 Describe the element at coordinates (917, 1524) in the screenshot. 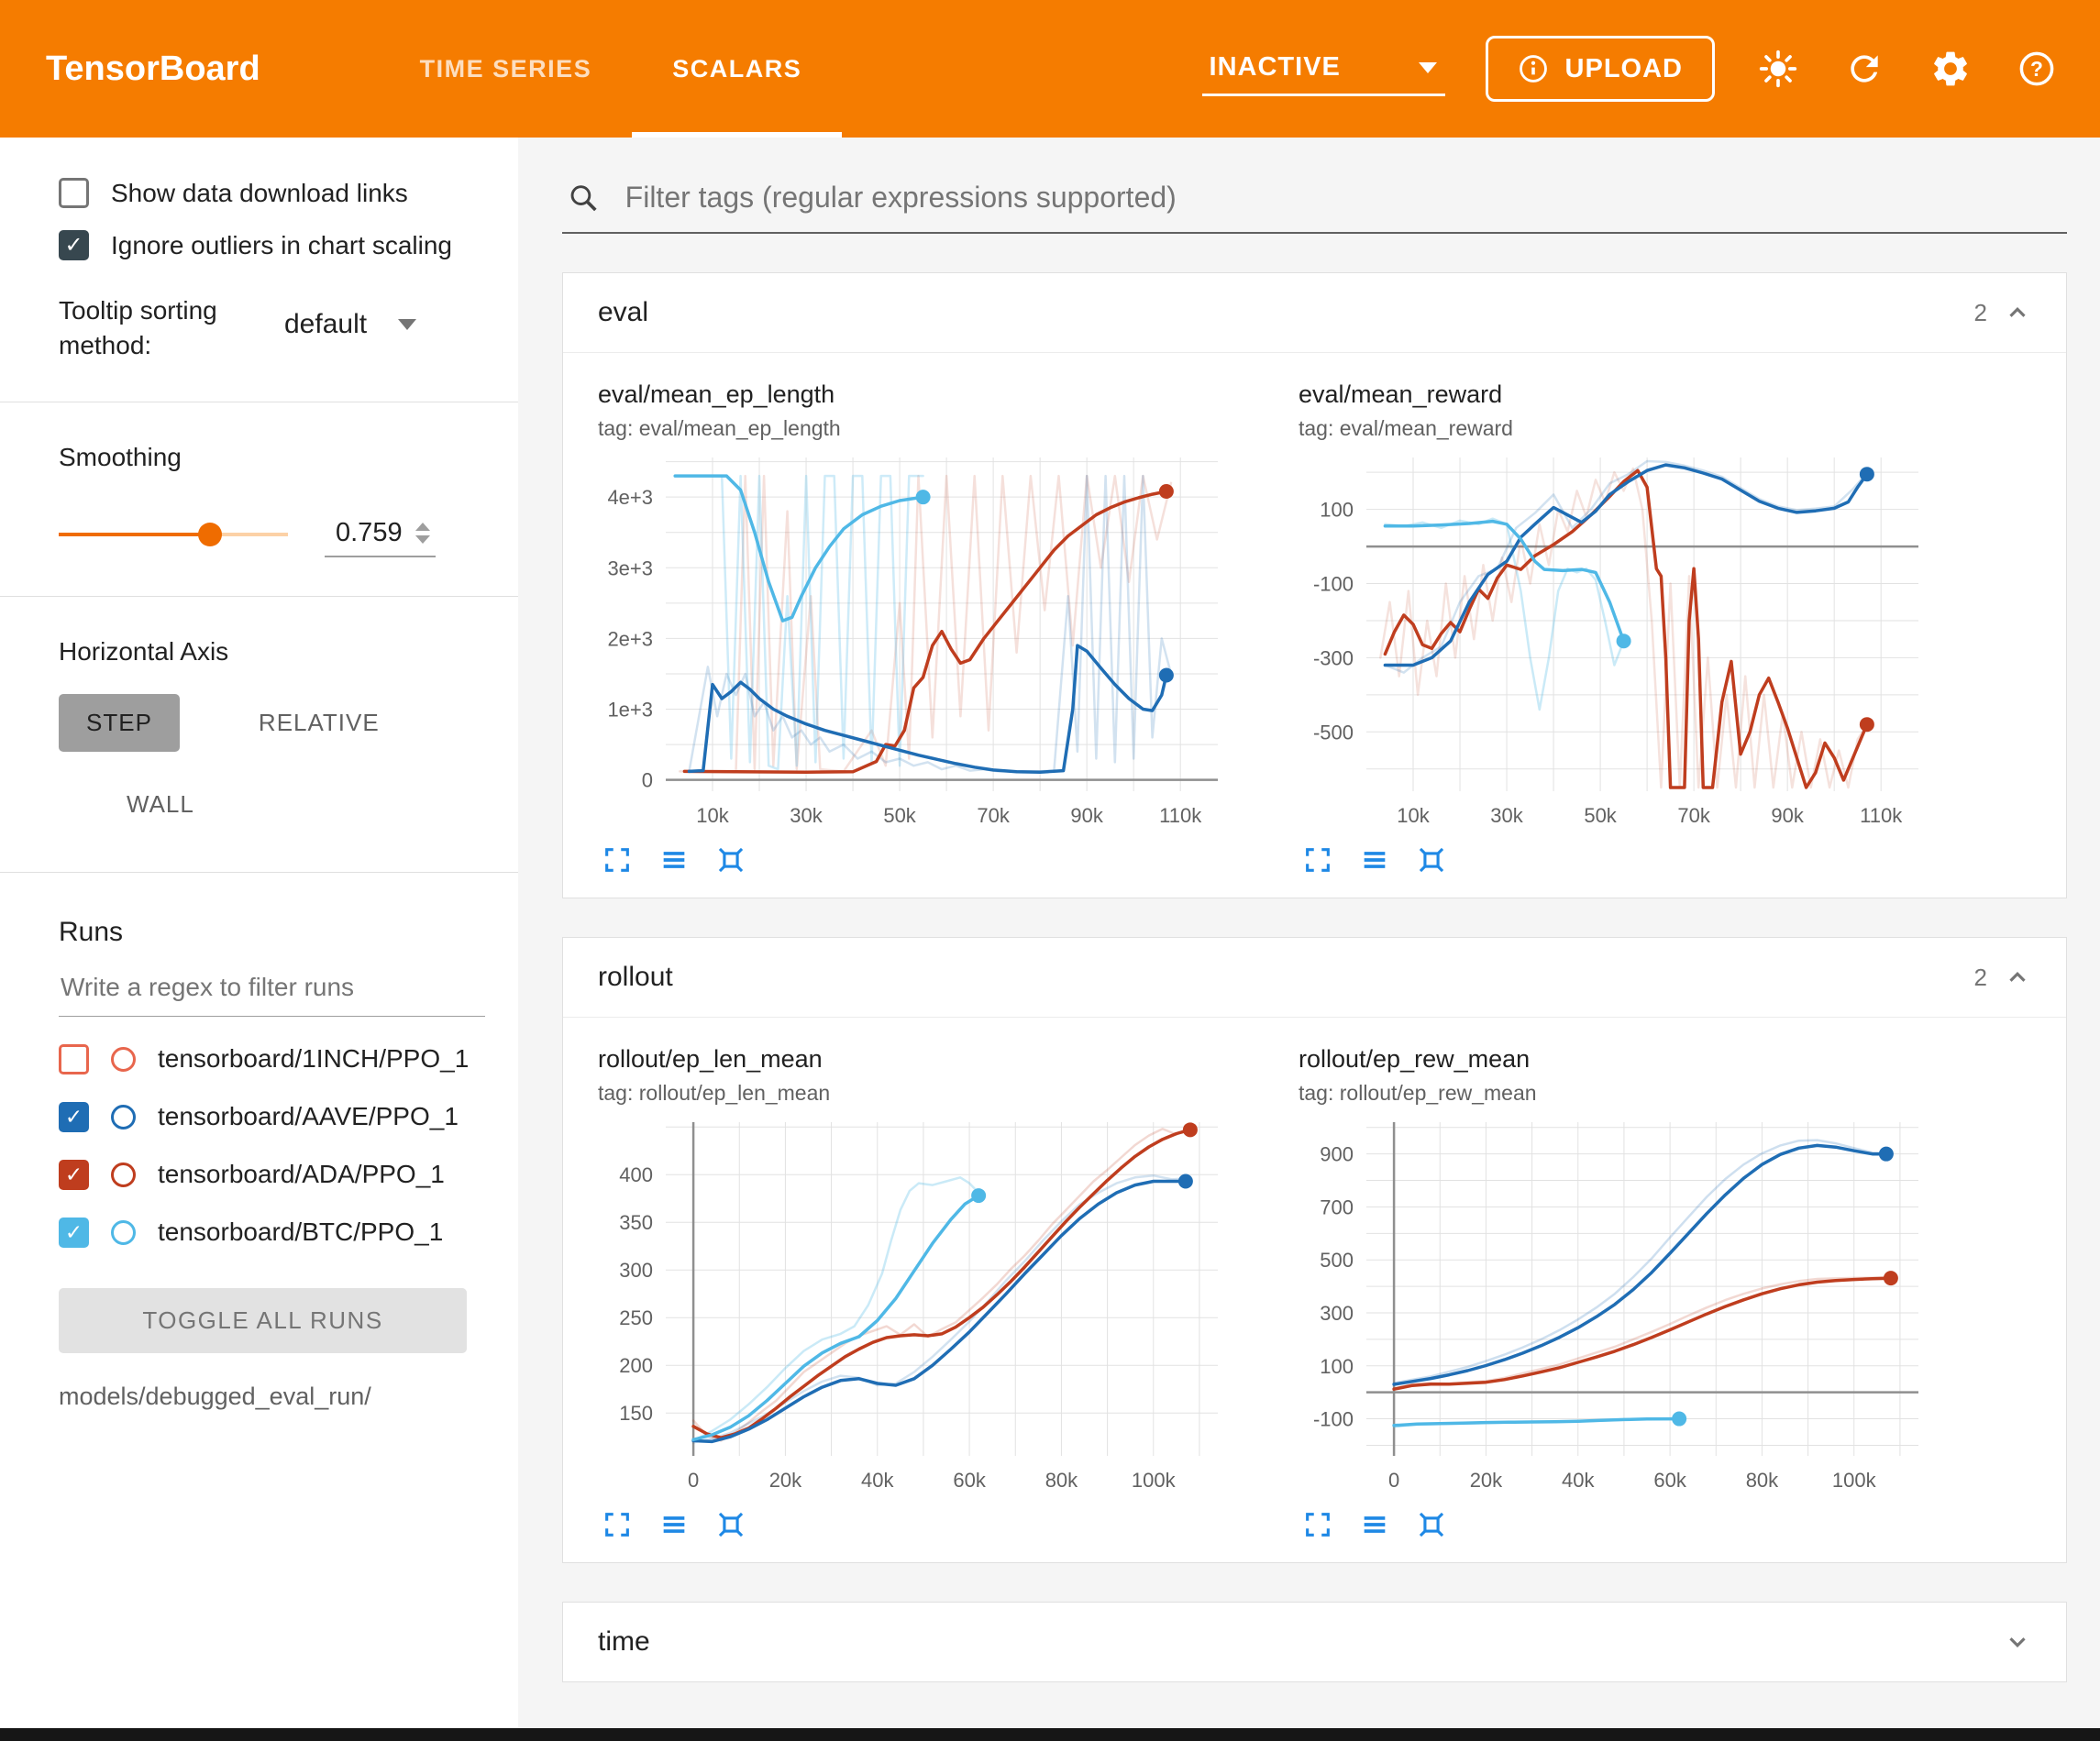

I see `chart-toolbar` at that location.